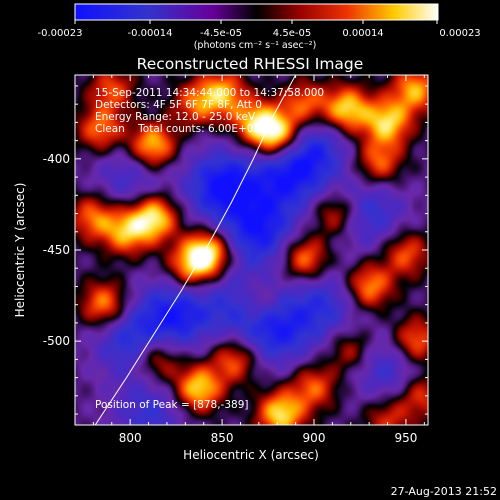 Image resolution: width=500 pixels, height=500 pixels. What do you see at coordinates (172, 405) in the screenshot?
I see `annotation-peak-position: Position of Peak = [878,-389]` at bounding box center [172, 405].